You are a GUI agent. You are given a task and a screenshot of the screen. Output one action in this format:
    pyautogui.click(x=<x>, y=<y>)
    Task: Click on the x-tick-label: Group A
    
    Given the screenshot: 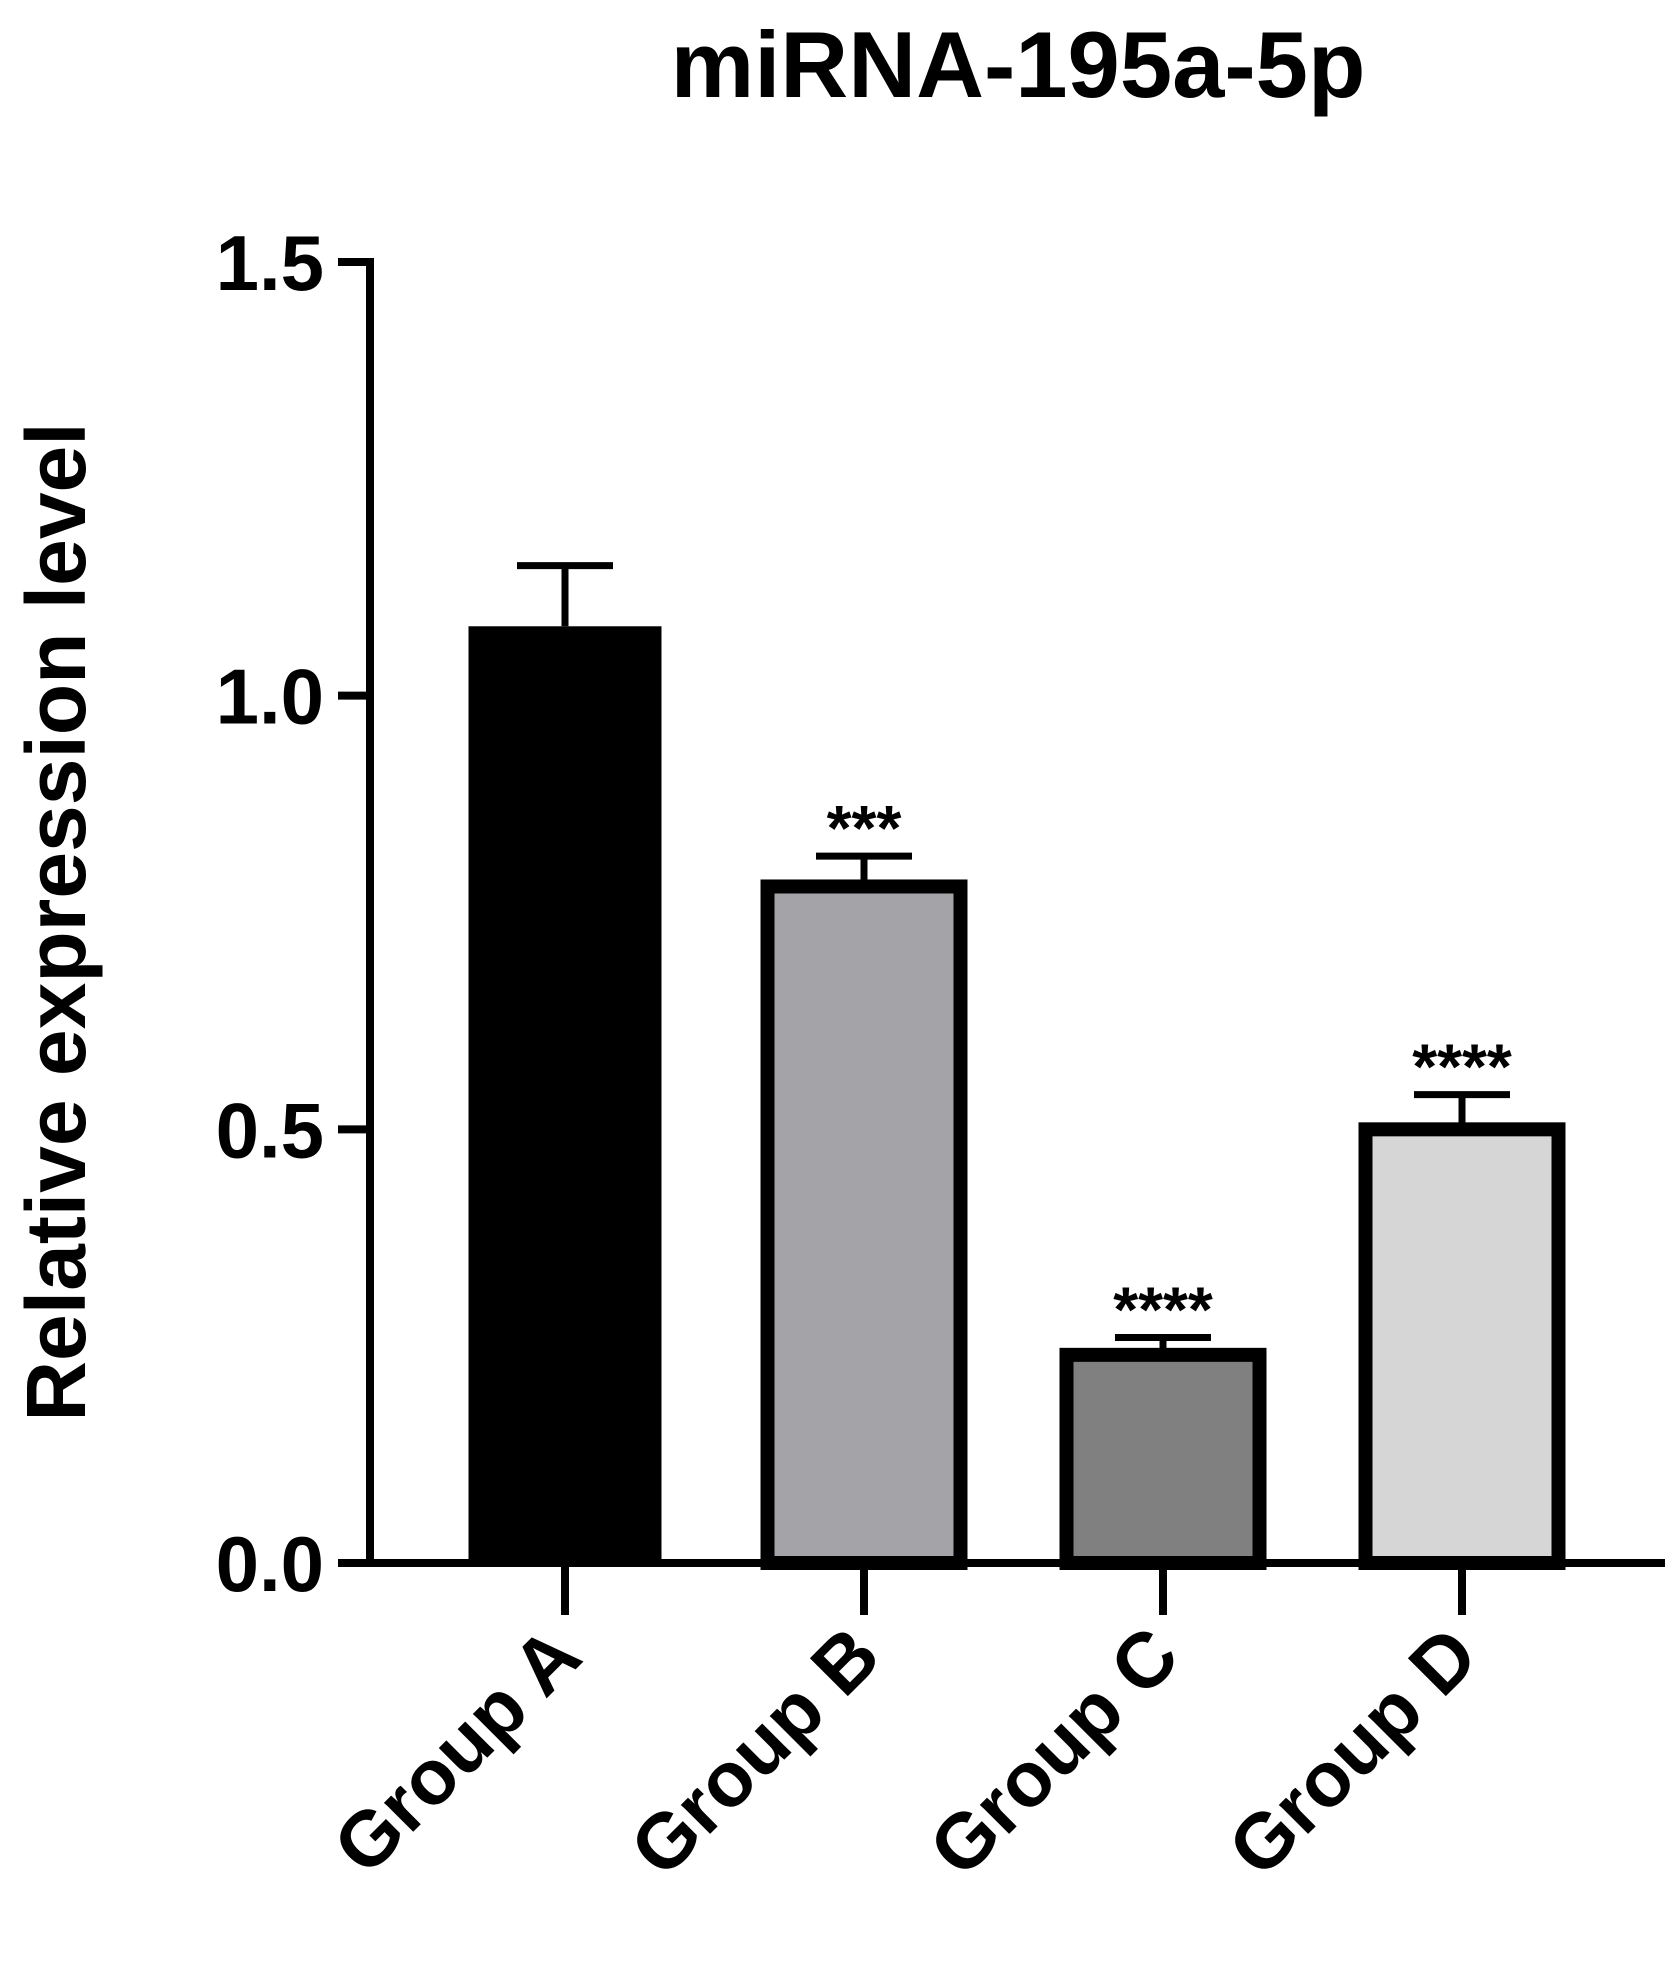 What is the action you would take?
    pyautogui.click(x=456, y=1750)
    